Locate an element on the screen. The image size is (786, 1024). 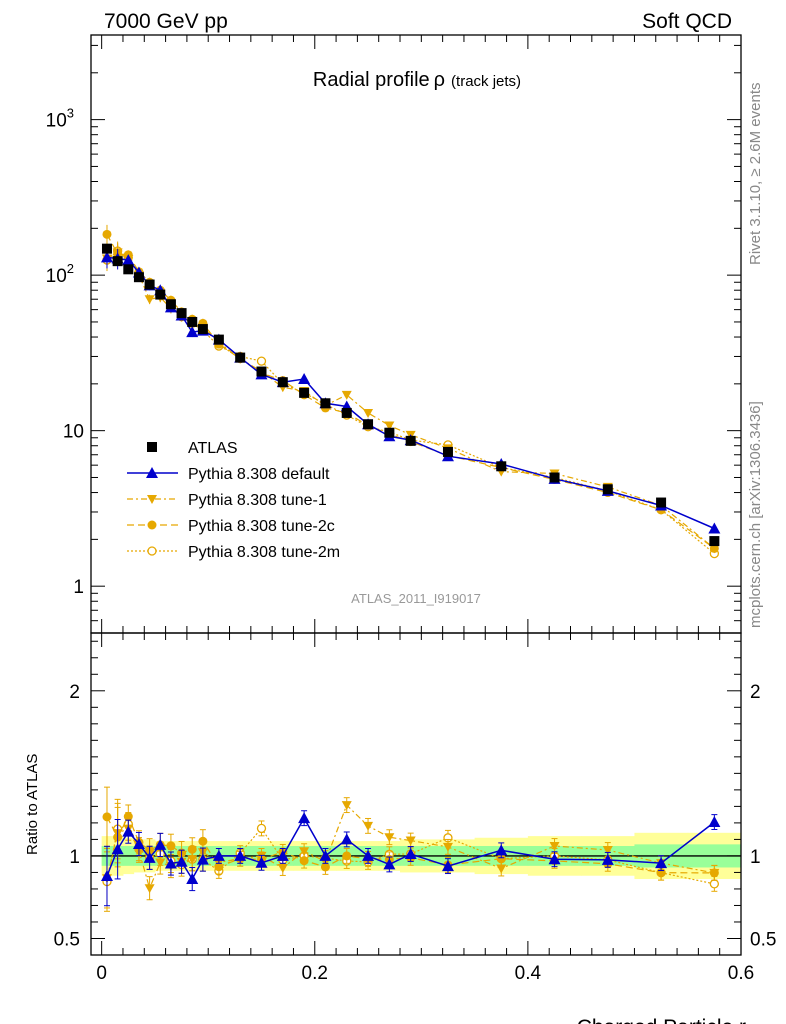
series-line-ratio is located at coordinates (410, 847).